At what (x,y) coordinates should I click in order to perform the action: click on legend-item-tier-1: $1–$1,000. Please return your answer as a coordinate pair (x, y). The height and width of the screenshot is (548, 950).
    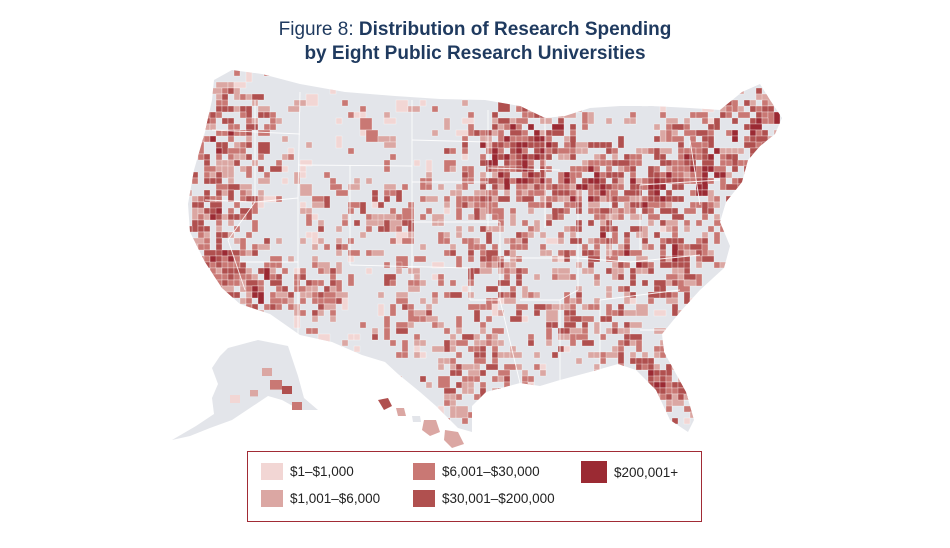
    Looking at the image, I should click on (307, 471).